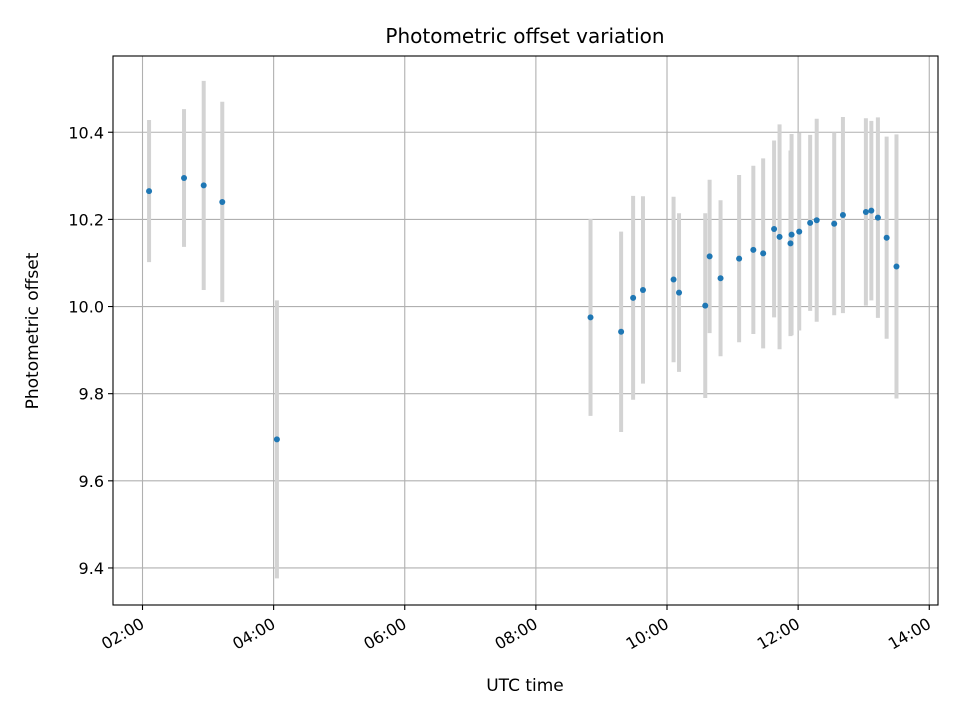 The image size is (960, 720). What do you see at coordinates (524, 36) in the screenshot?
I see `chart-title: Photometric offset variation` at bounding box center [524, 36].